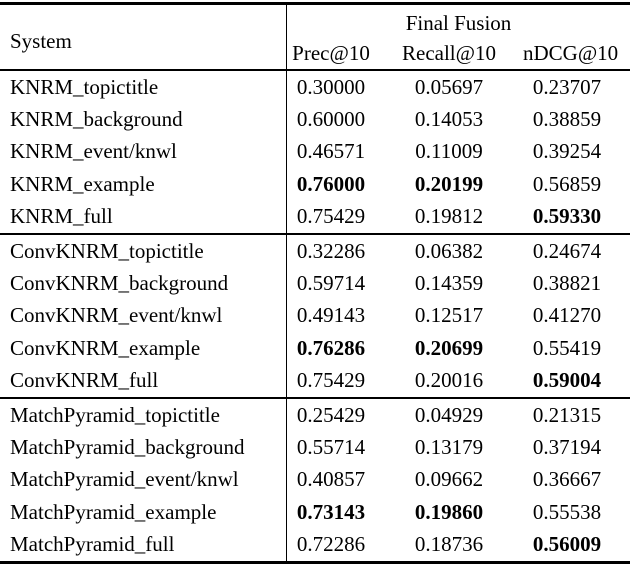 This screenshot has height=564, width=630. What do you see at coordinates (567, 183) in the screenshot?
I see `ndcg-value: 0.56859` at bounding box center [567, 183].